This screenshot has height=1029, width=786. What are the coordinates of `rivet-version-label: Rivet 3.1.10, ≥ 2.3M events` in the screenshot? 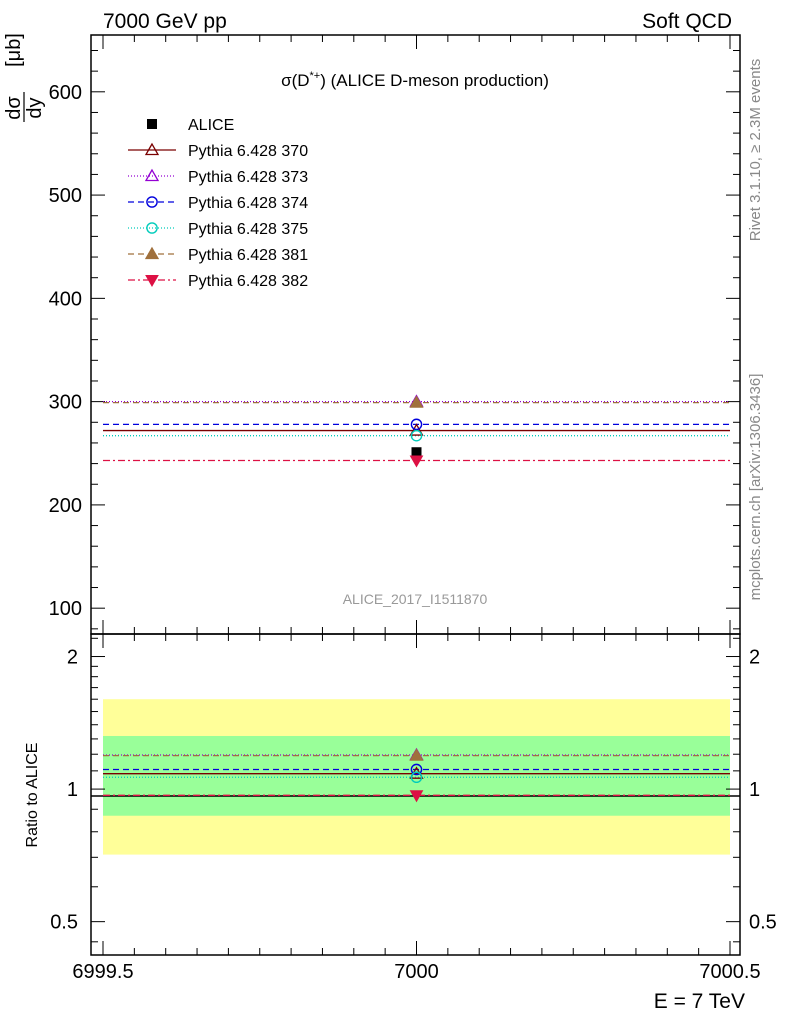 It's located at (755, 150).